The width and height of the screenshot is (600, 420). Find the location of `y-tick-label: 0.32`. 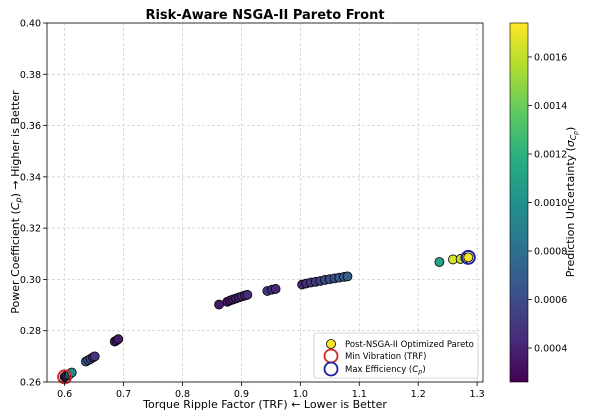

y-tick-label: 0.32 is located at coordinates (30, 229).